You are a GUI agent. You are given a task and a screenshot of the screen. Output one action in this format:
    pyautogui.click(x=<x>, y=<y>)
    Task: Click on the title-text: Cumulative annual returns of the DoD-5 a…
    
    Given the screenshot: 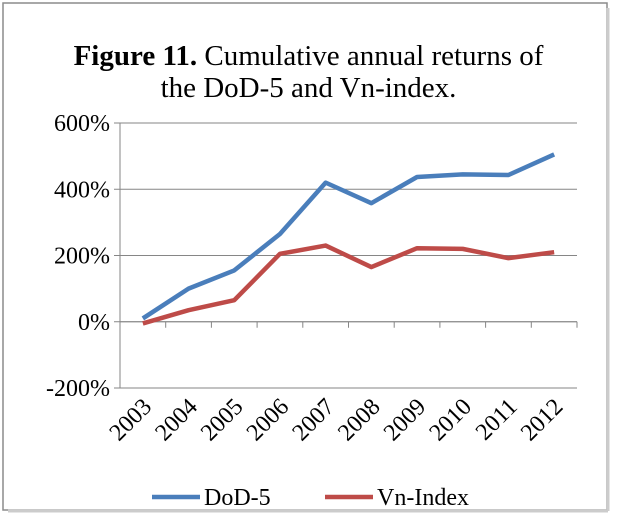 What is the action you would take?
    pyautogui.click(x=352, y=72)
    